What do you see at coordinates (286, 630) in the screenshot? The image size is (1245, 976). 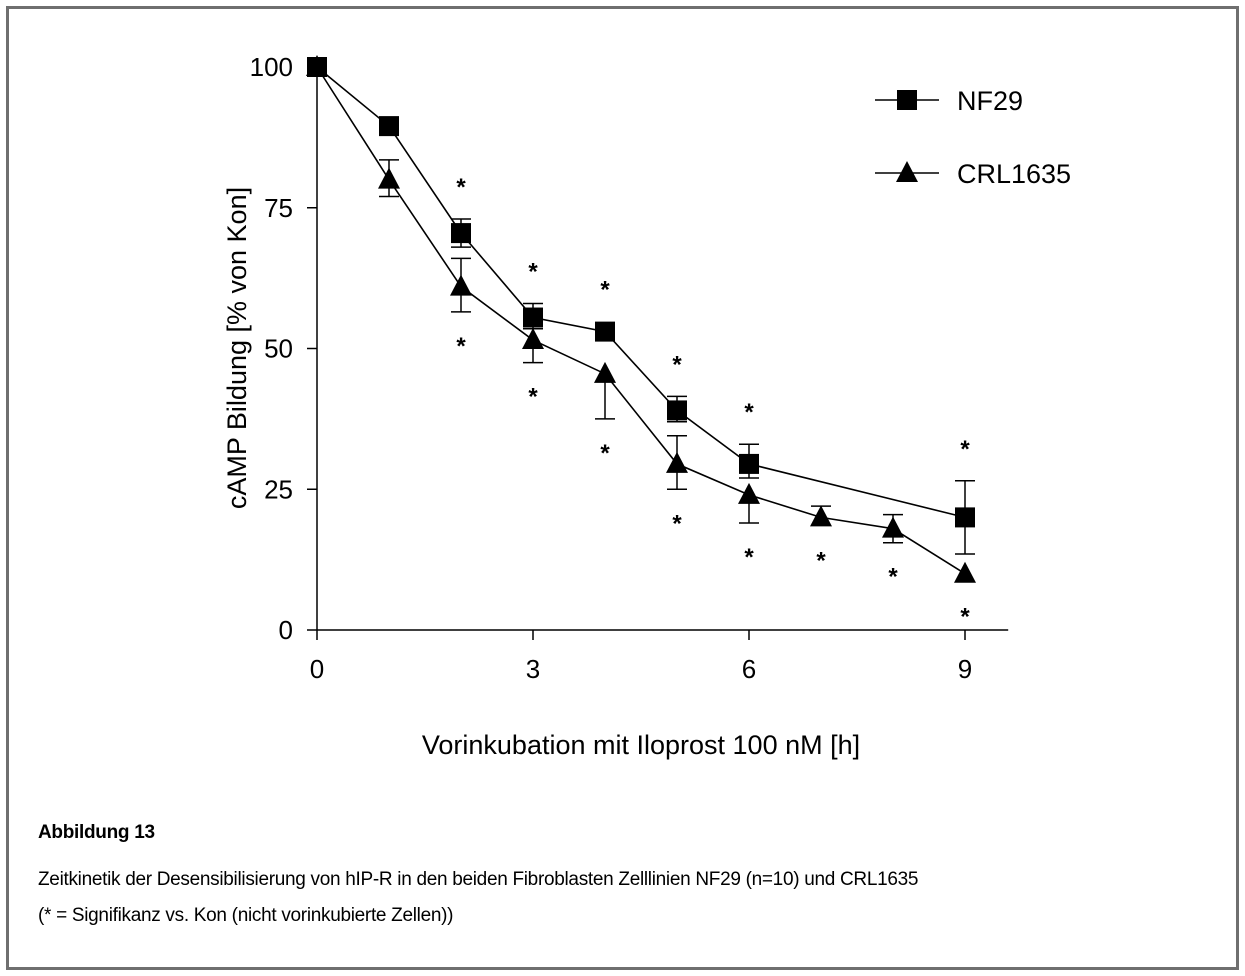 I see `y-tick-label: 0` at bounding box center [286, 630].